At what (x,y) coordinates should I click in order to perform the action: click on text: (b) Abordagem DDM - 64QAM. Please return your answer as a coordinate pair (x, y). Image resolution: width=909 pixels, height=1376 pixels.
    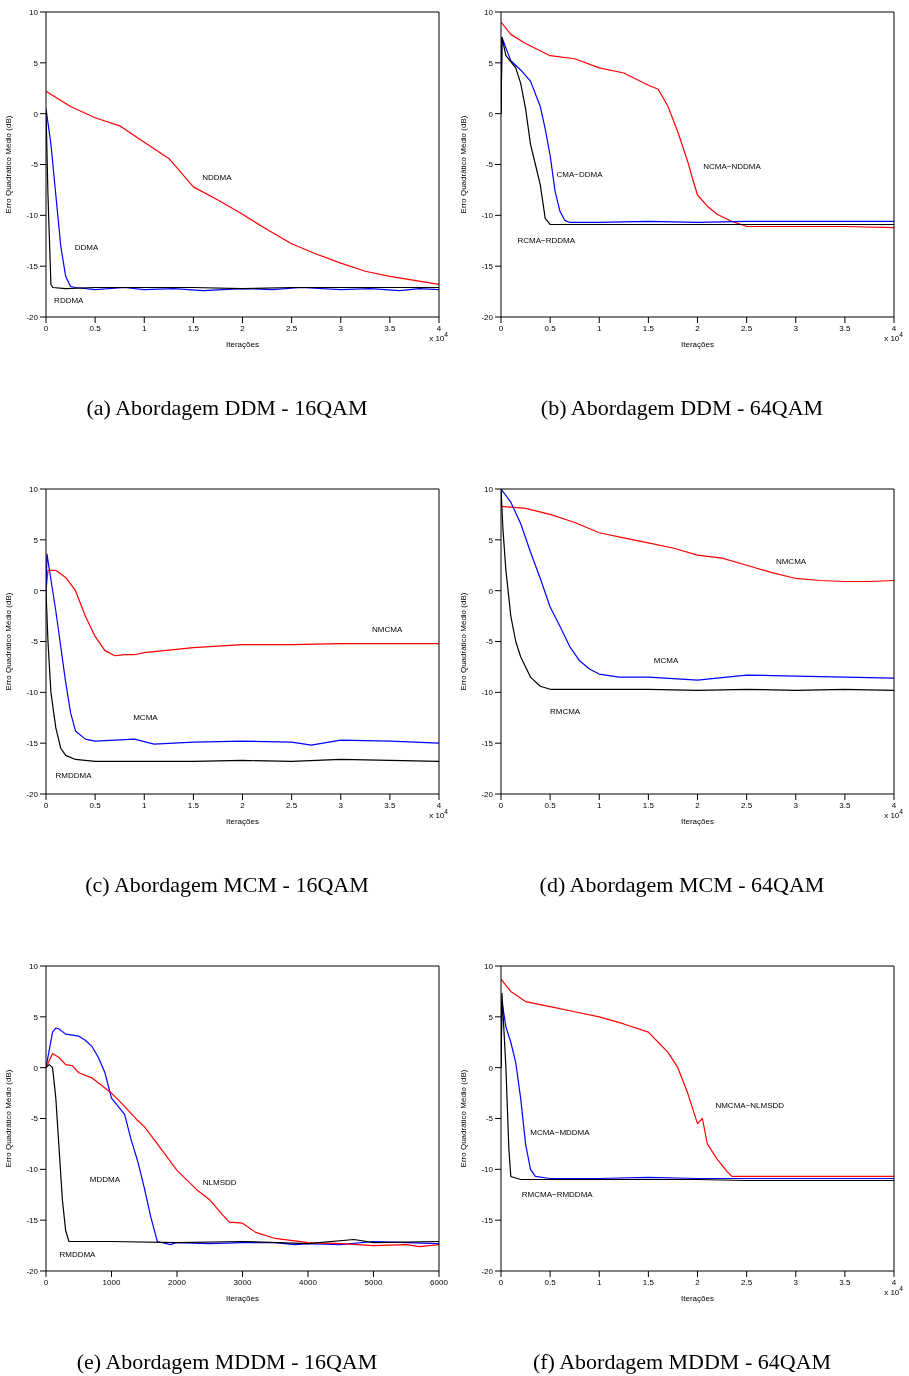
    Looking at the image, I should click on (682, 408).